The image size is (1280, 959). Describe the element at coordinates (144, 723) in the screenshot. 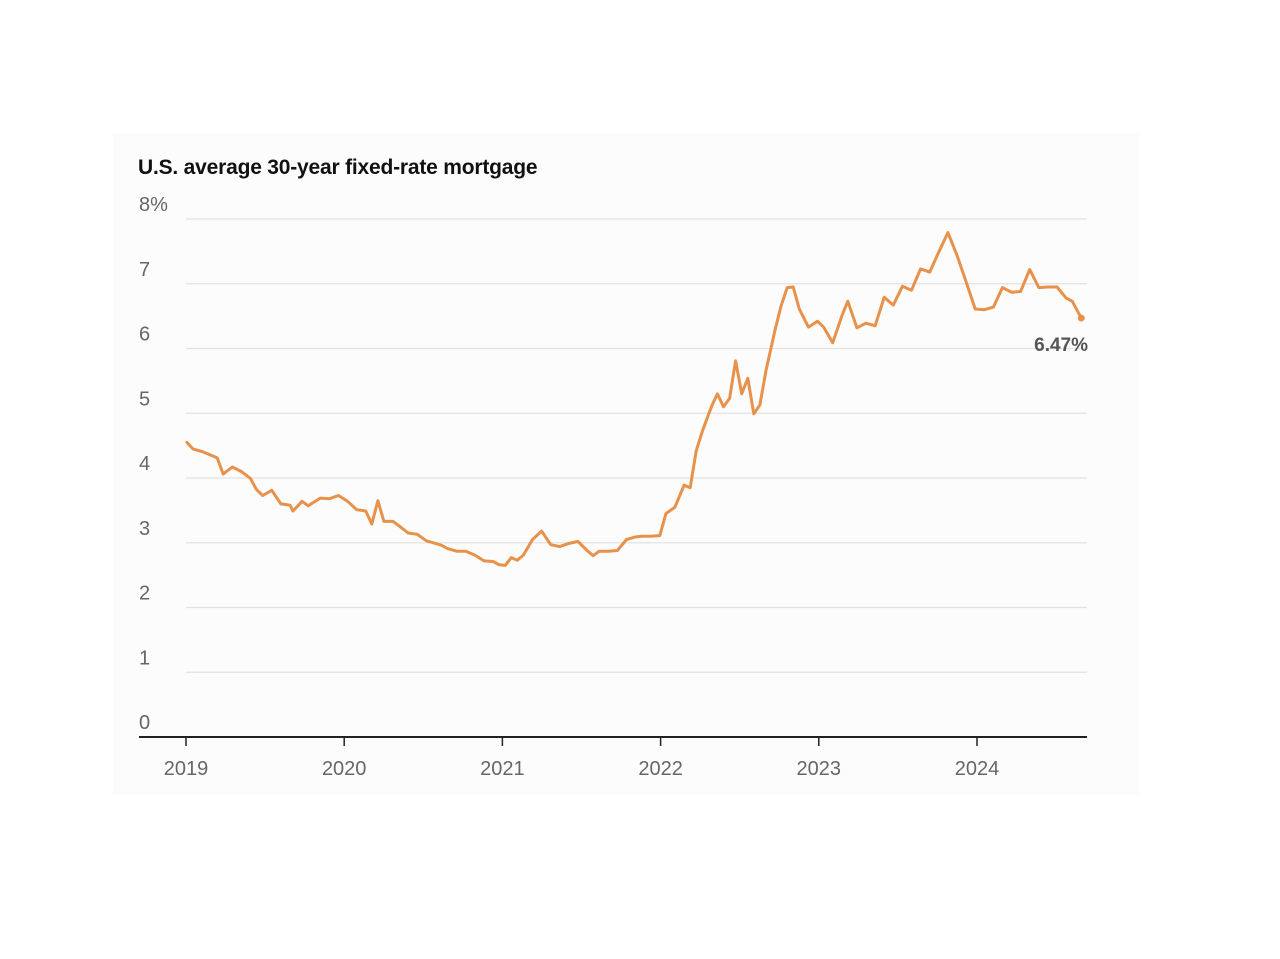

I see `y-tick-label: 0` at that location.